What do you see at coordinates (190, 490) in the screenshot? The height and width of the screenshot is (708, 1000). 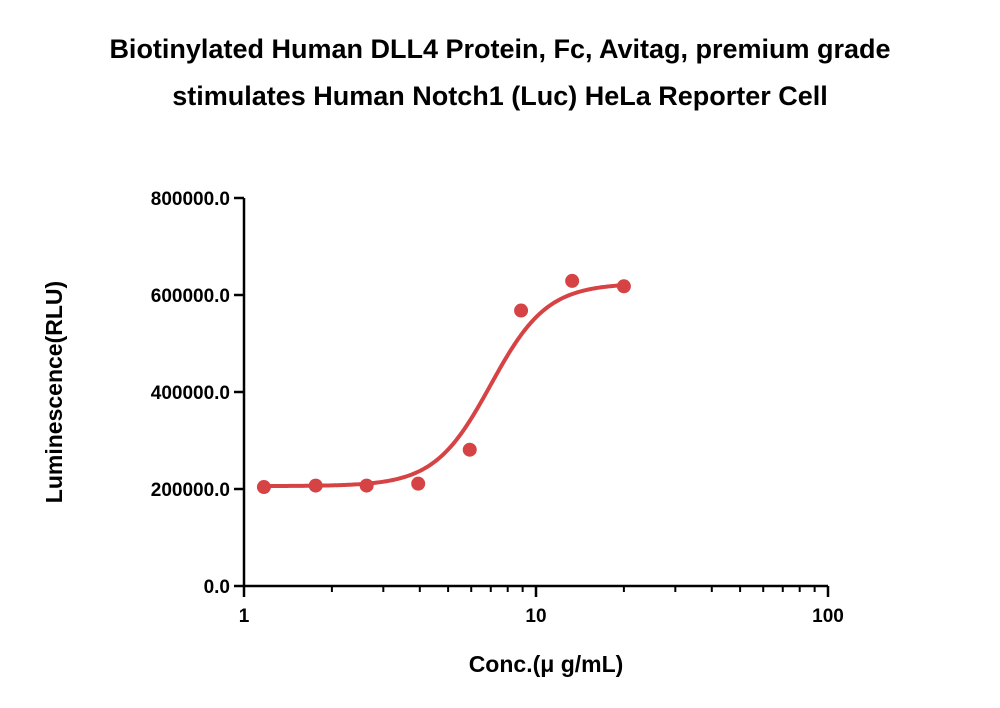 I see `y-tick-label: 200000.0` at bounding box center [190, 490].